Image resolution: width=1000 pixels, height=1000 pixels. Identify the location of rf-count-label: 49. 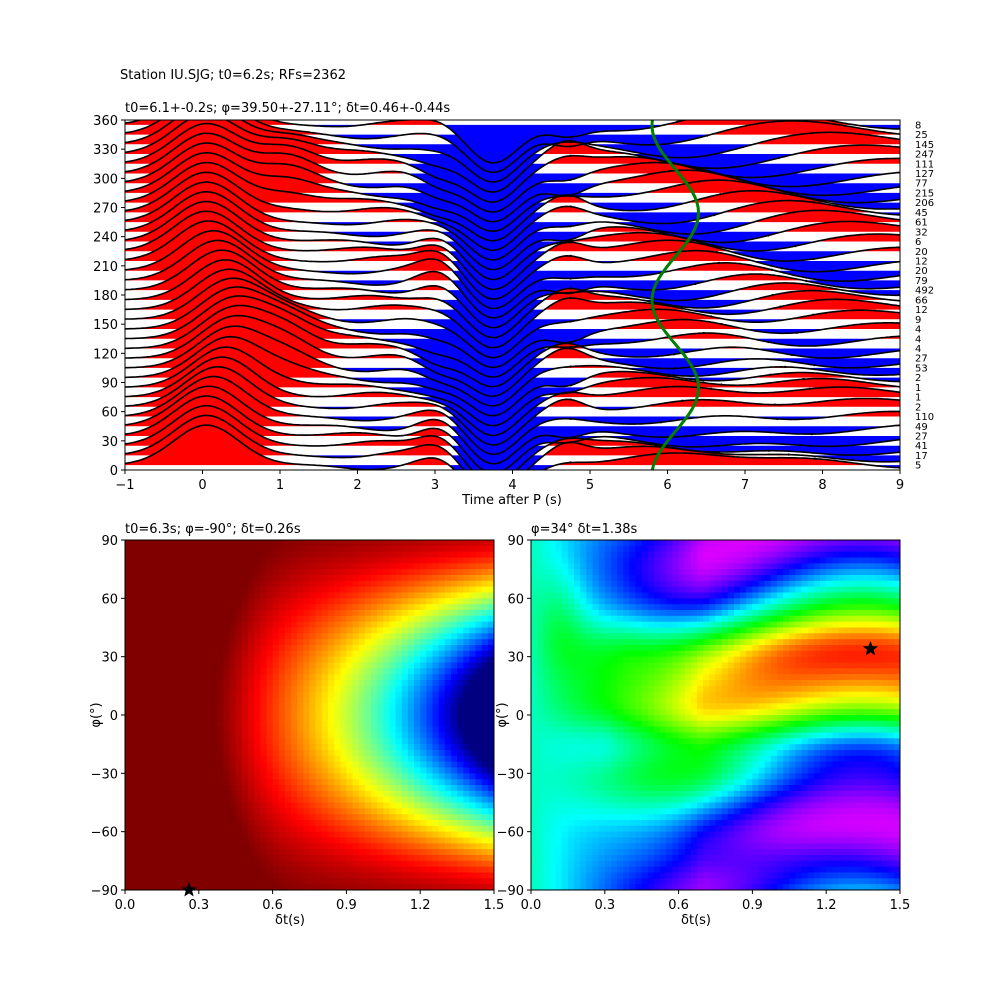
(921, 427).